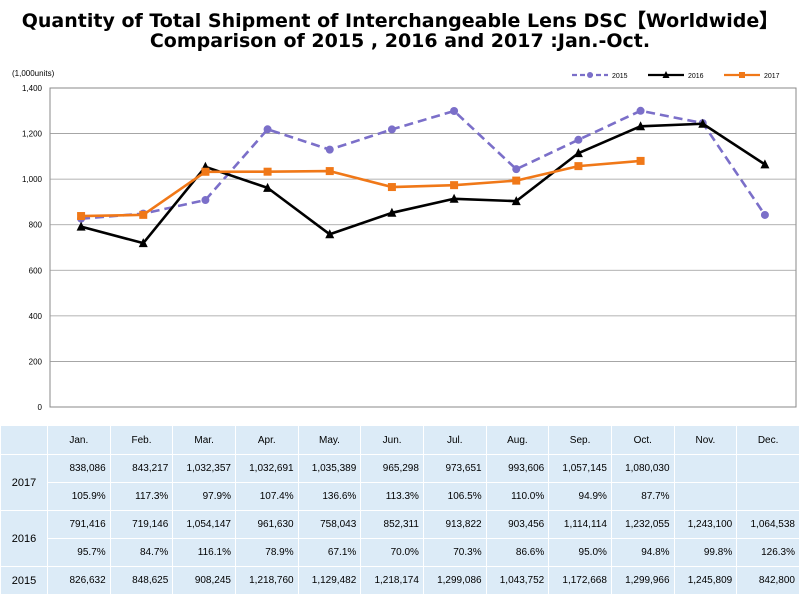  What do you see at coordinates (266, 468) in the screenshot?
I see `table-cell-value: 1,032,691` at bounding box center [266, 468].